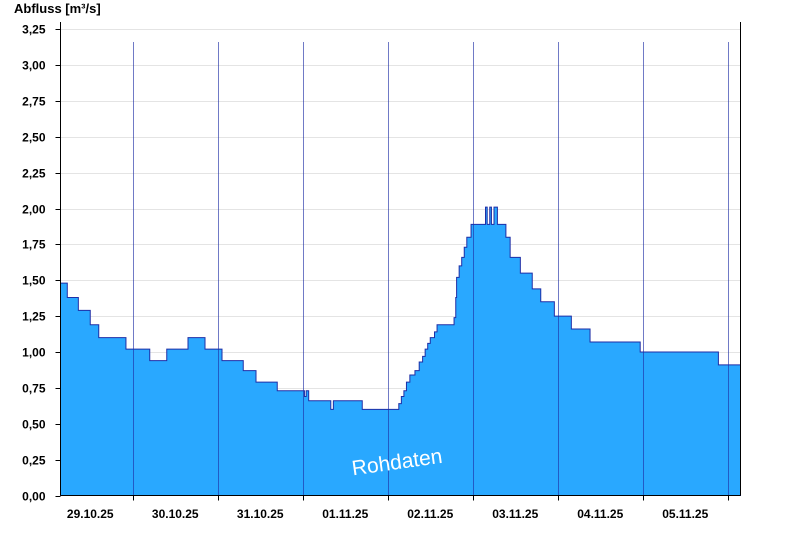  What do you see at coordinates (34, 66) in the screenshot?
I see `y-tick-label: 3,00` at bounding box center [34, 66].